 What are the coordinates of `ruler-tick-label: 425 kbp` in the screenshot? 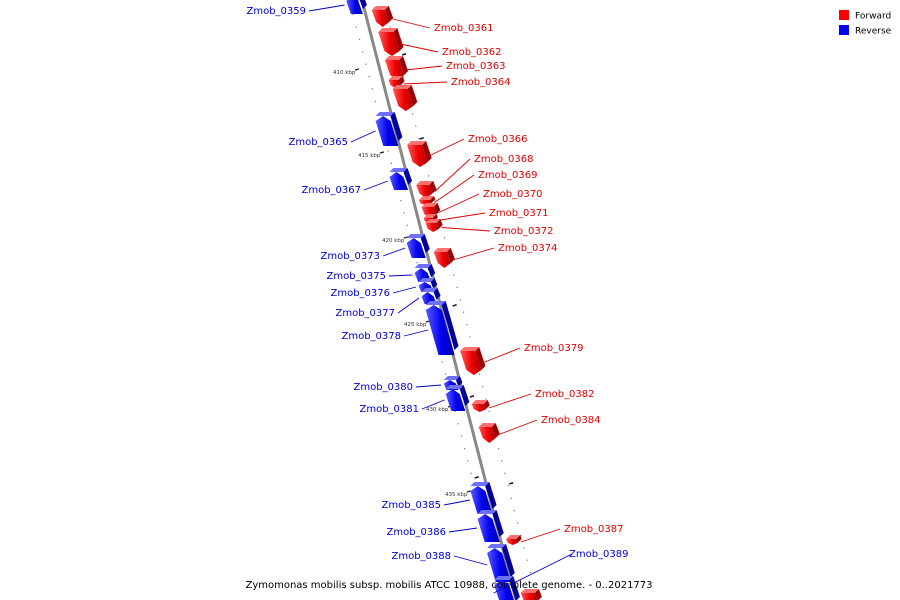 It's located at (415, 325).